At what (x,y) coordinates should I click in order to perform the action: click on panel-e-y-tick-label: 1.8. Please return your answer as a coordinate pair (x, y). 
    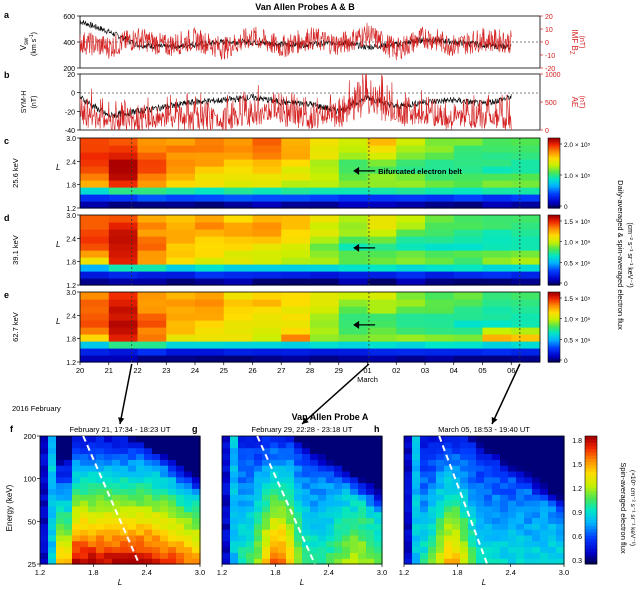
    Looking at the image, I should click on (71, 340).